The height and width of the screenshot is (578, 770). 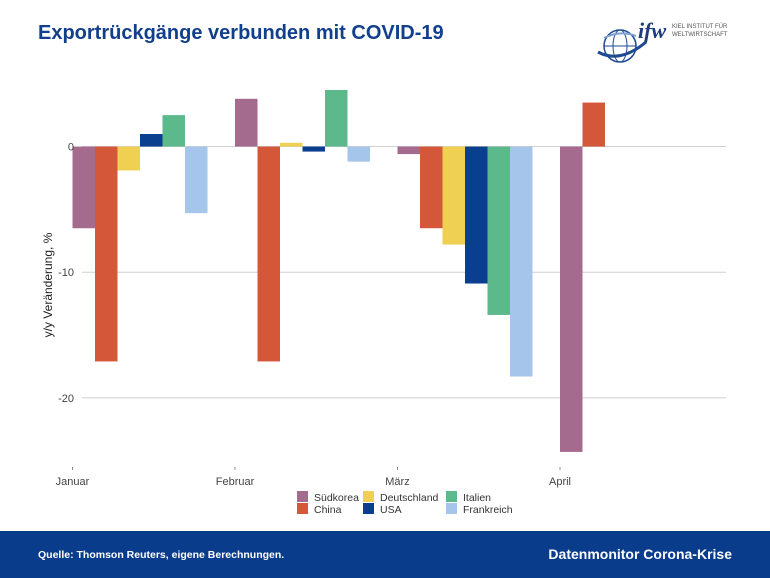 I want to click on x-tick-label: Februar, so click(x=235, y=482).